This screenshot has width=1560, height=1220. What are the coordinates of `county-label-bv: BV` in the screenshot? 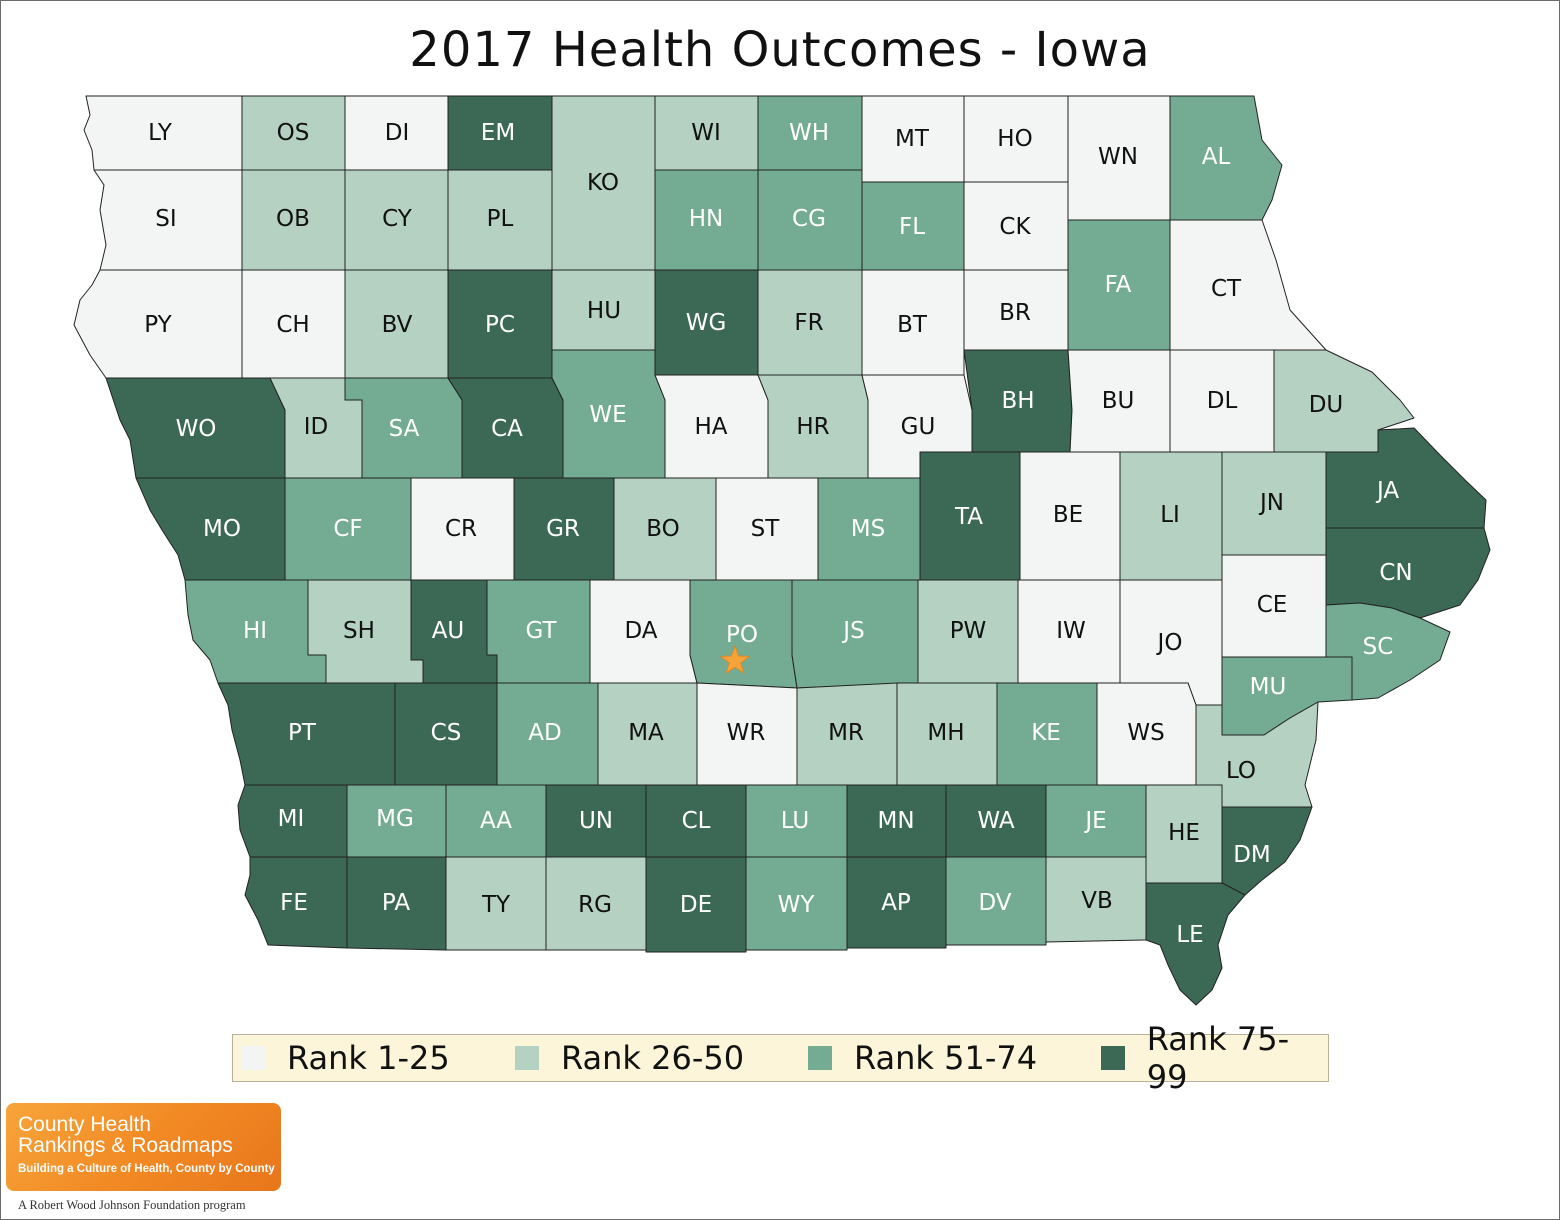 It's located at (397, 325).